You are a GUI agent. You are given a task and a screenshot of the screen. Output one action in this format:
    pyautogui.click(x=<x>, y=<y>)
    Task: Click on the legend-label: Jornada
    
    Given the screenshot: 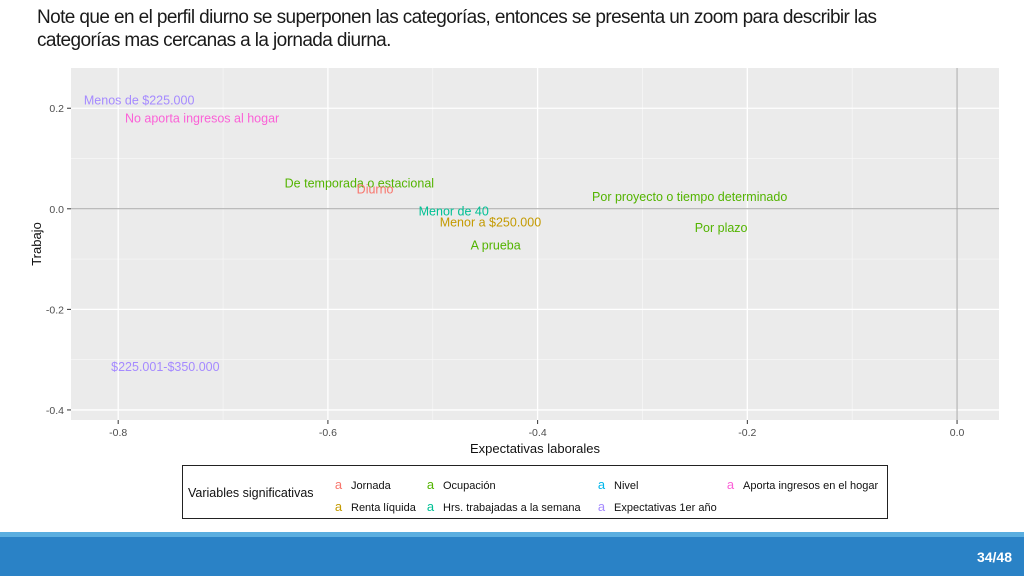 What is the action you would take?
    pyautogui.click(x=371, y=486)
    